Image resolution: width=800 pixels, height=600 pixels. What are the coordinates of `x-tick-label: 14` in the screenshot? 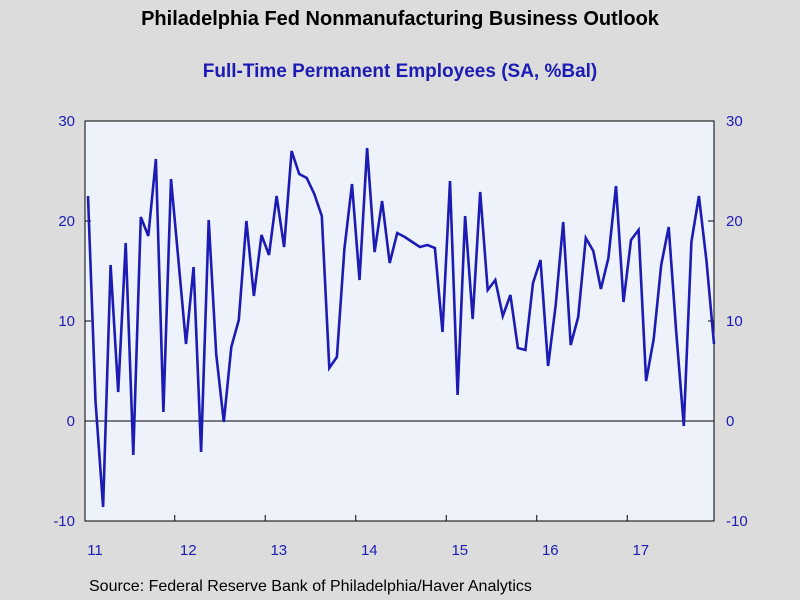 It's located at (369, 550).